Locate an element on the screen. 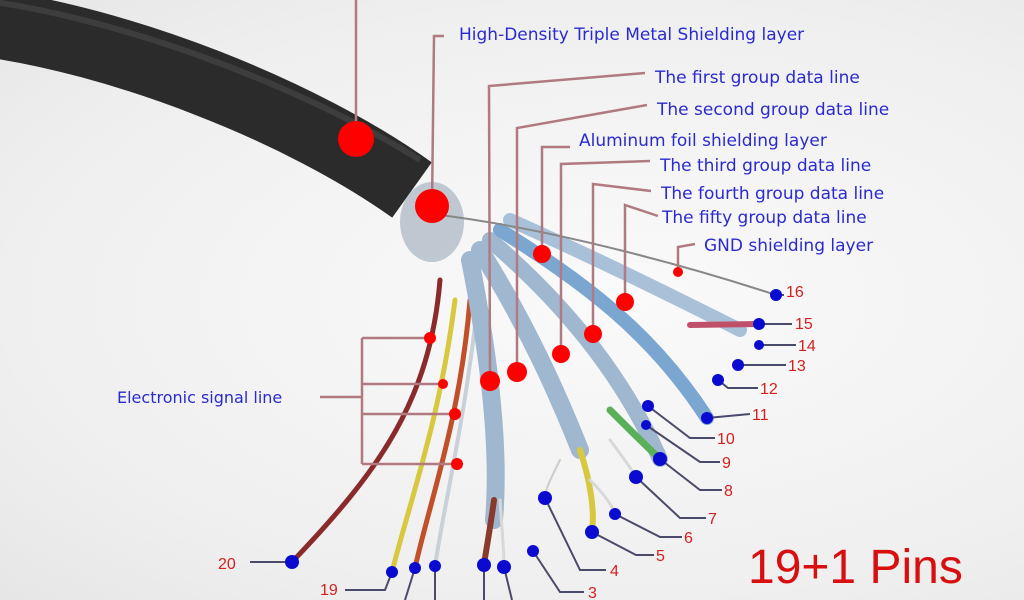 The height and width of the screenshot is (600, 1024). pin-label-13: 13 is located at coordinates (797, 366).